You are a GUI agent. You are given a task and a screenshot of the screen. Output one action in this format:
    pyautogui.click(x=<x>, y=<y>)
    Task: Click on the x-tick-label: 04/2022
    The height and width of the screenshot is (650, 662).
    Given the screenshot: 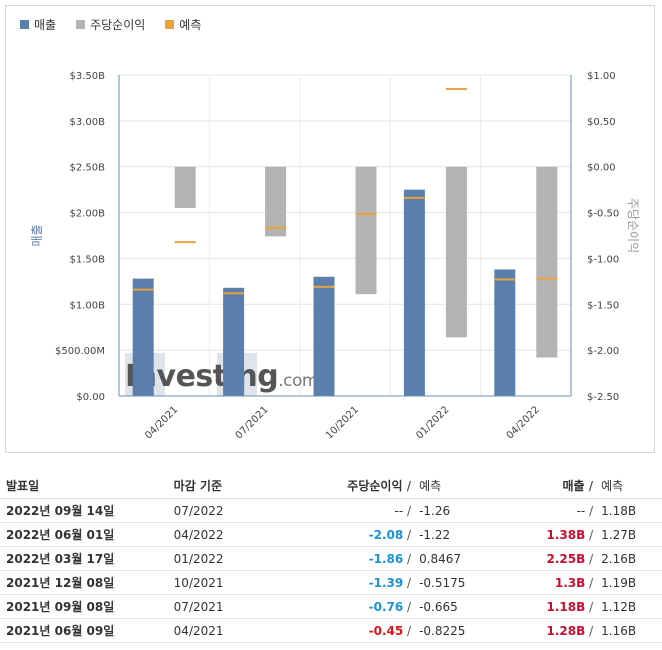 What is the action you would take?
    pyautogui.click(x=523, y=422)
    